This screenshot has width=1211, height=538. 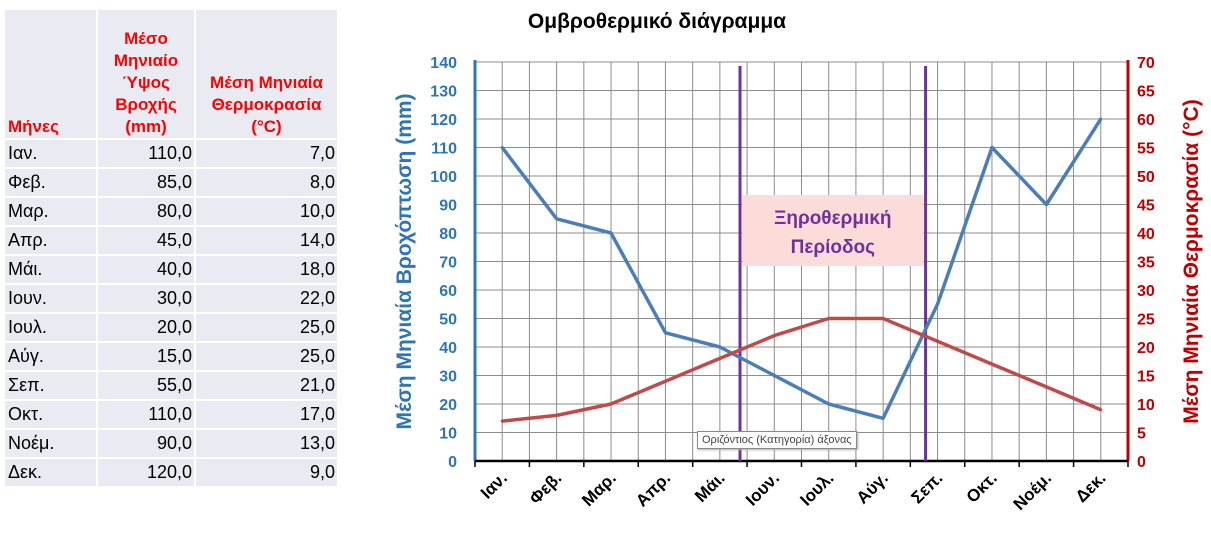 What do you see at coordinates (50, 473) in the screenshot?
I see `month-cell: Δεκ.` at bounding box center [50, 473].